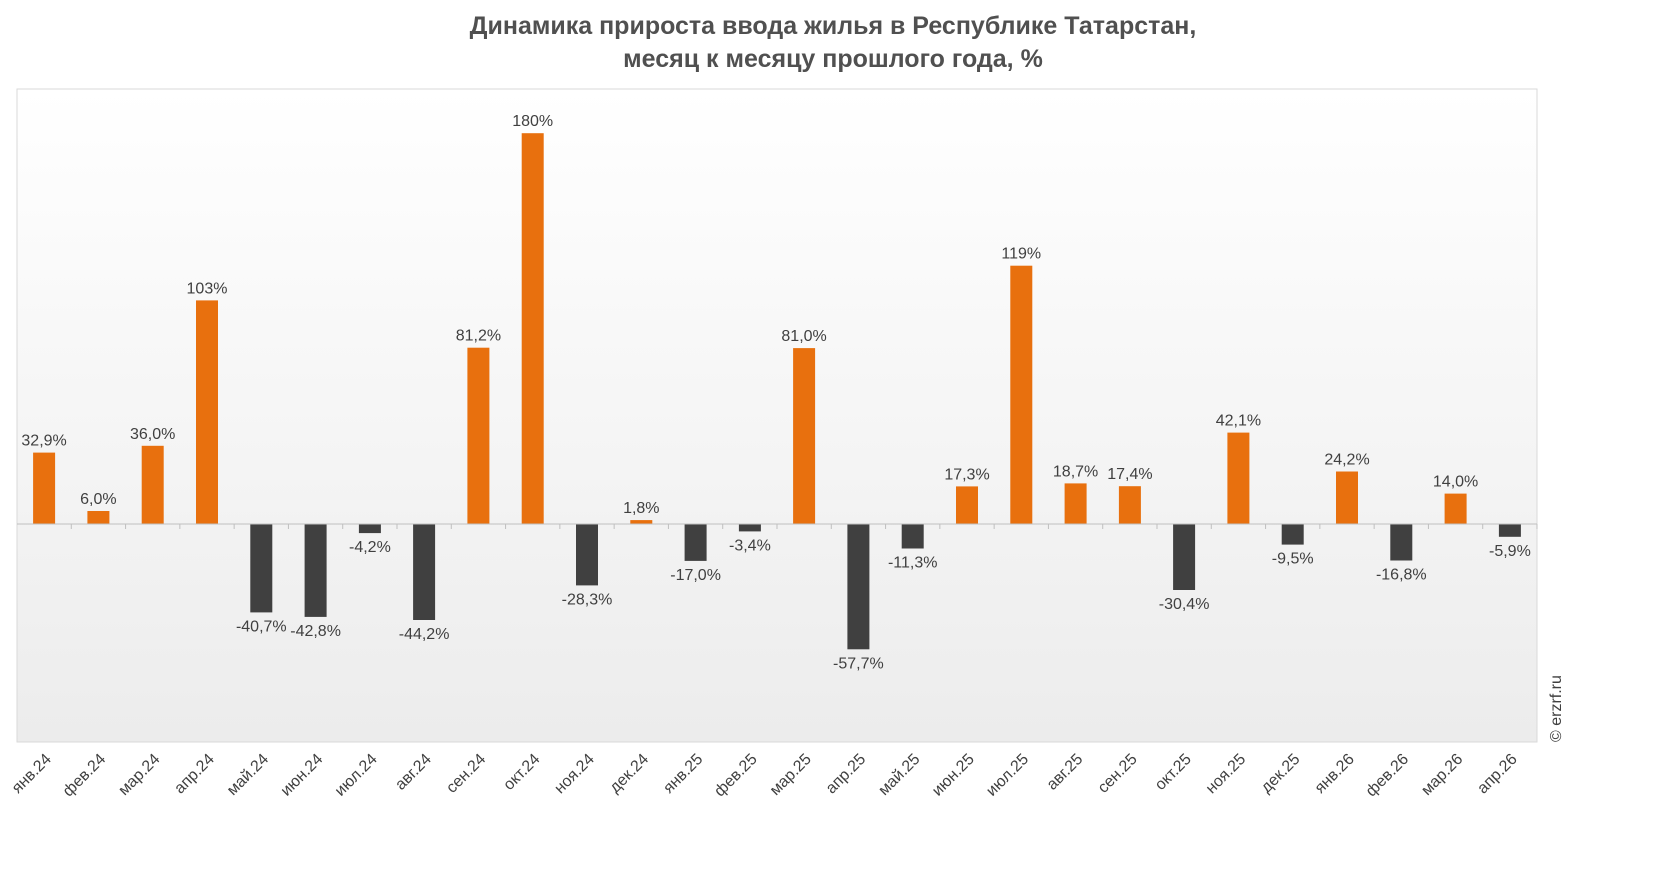 The width and height of the screenshot is (1666, 872). Describe the element at coordinates (899, 775) in the screenshot. I see `x-tick-май.25: май.25` at that location.